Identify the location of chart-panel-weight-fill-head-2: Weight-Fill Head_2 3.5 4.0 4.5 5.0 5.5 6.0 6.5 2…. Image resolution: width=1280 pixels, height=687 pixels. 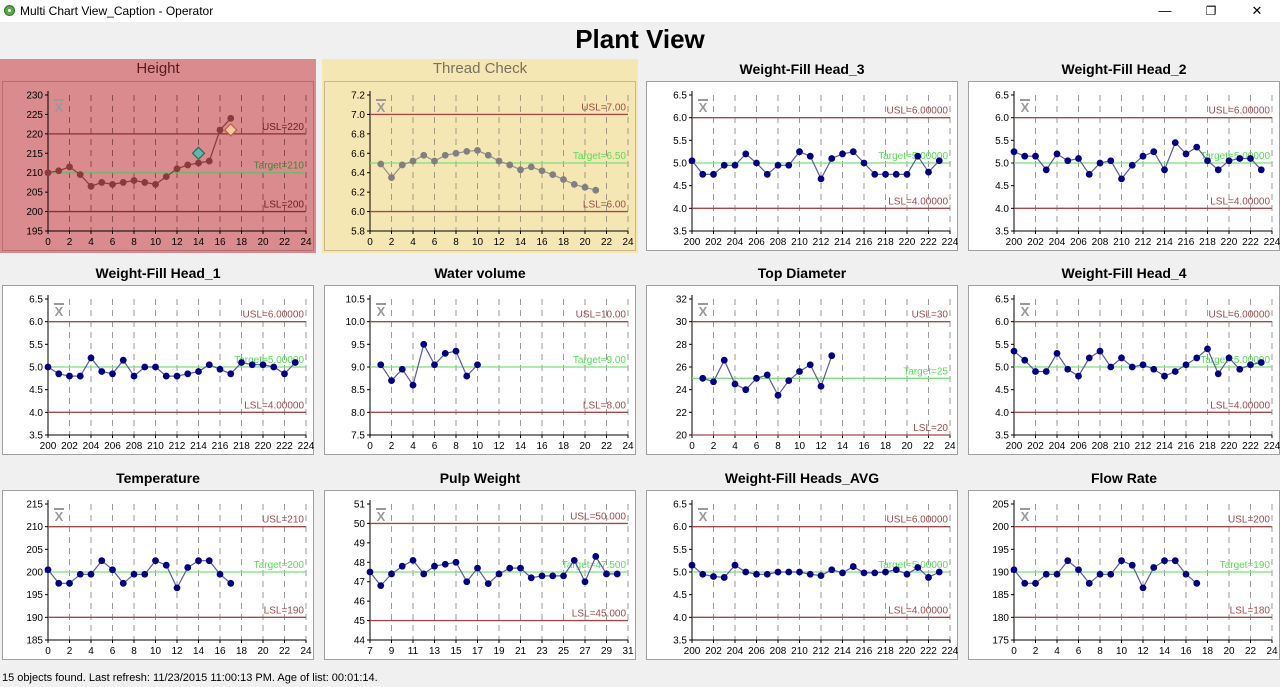
(1123, 156).